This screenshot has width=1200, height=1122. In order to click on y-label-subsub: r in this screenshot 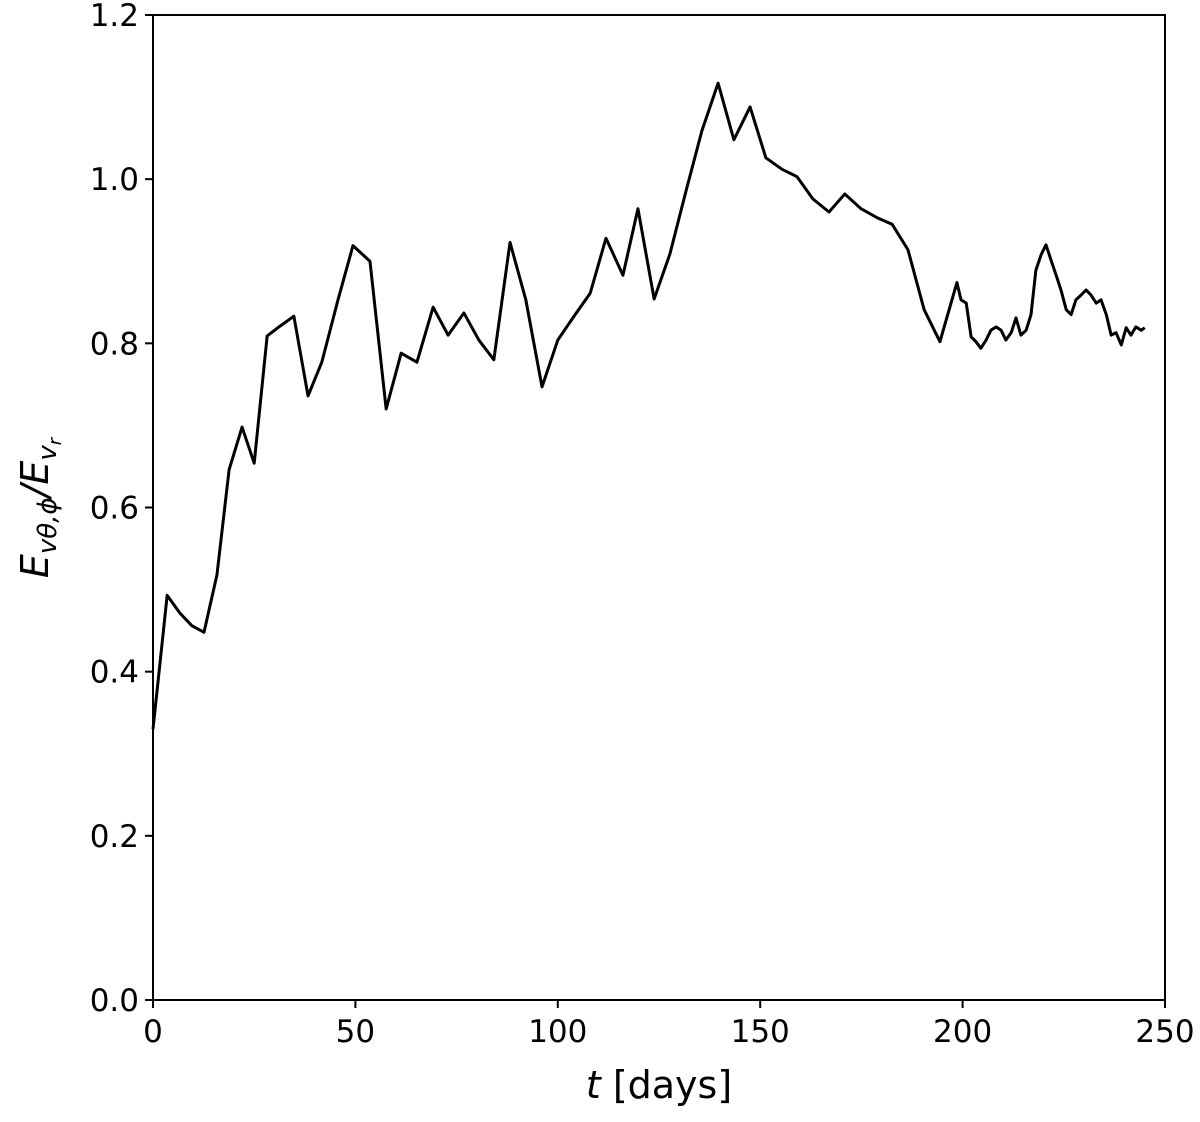, I will do `click(55, 440)`.